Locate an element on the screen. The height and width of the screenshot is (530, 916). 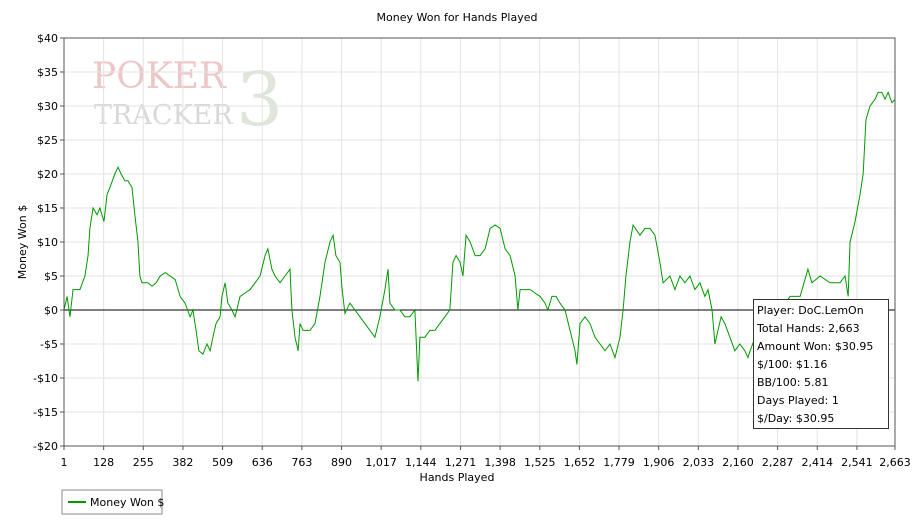
x-tick-label: 763 is located at coordinates (301, 462).